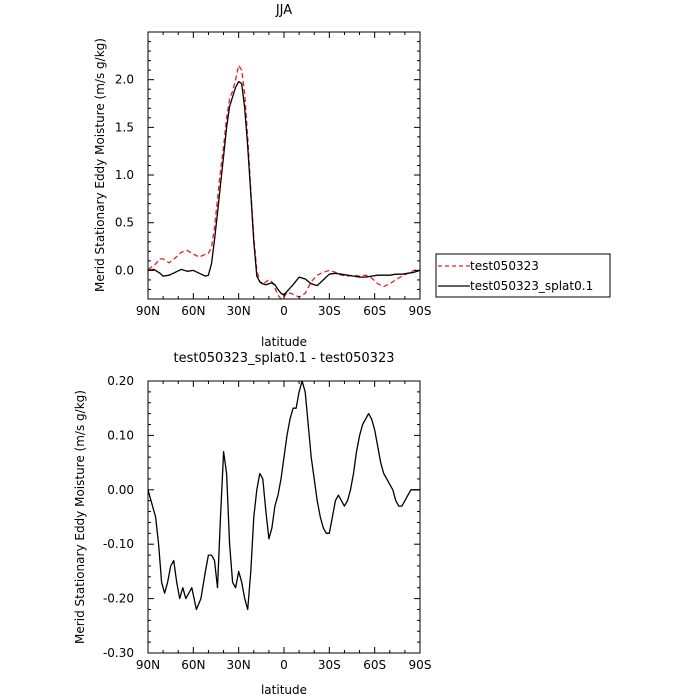 Image resolution: width=700 pixels, height=700 pixels. Describe the element at coordinates (329, 665) in the screenshot. I see `bottom-x-tick-label: 30S` at that location.